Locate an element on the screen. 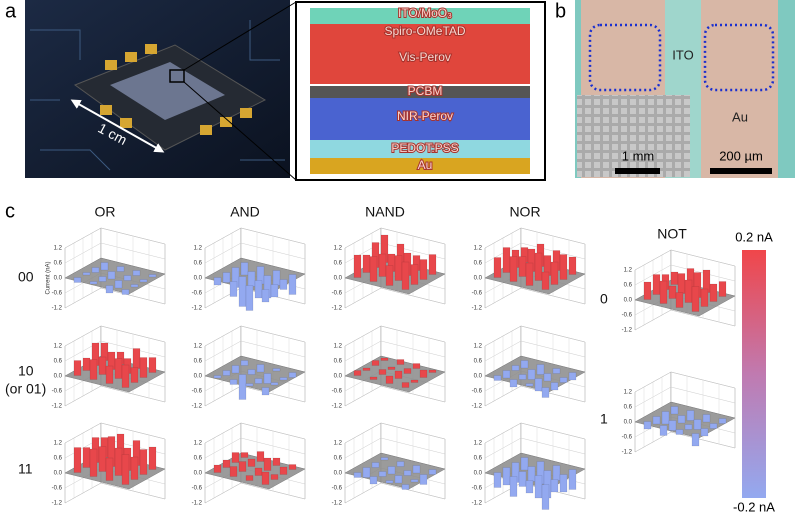 Image resolution: width=799 pixels, height=517 pixels. gate-title: NAND is located at coordinates (385, 212).